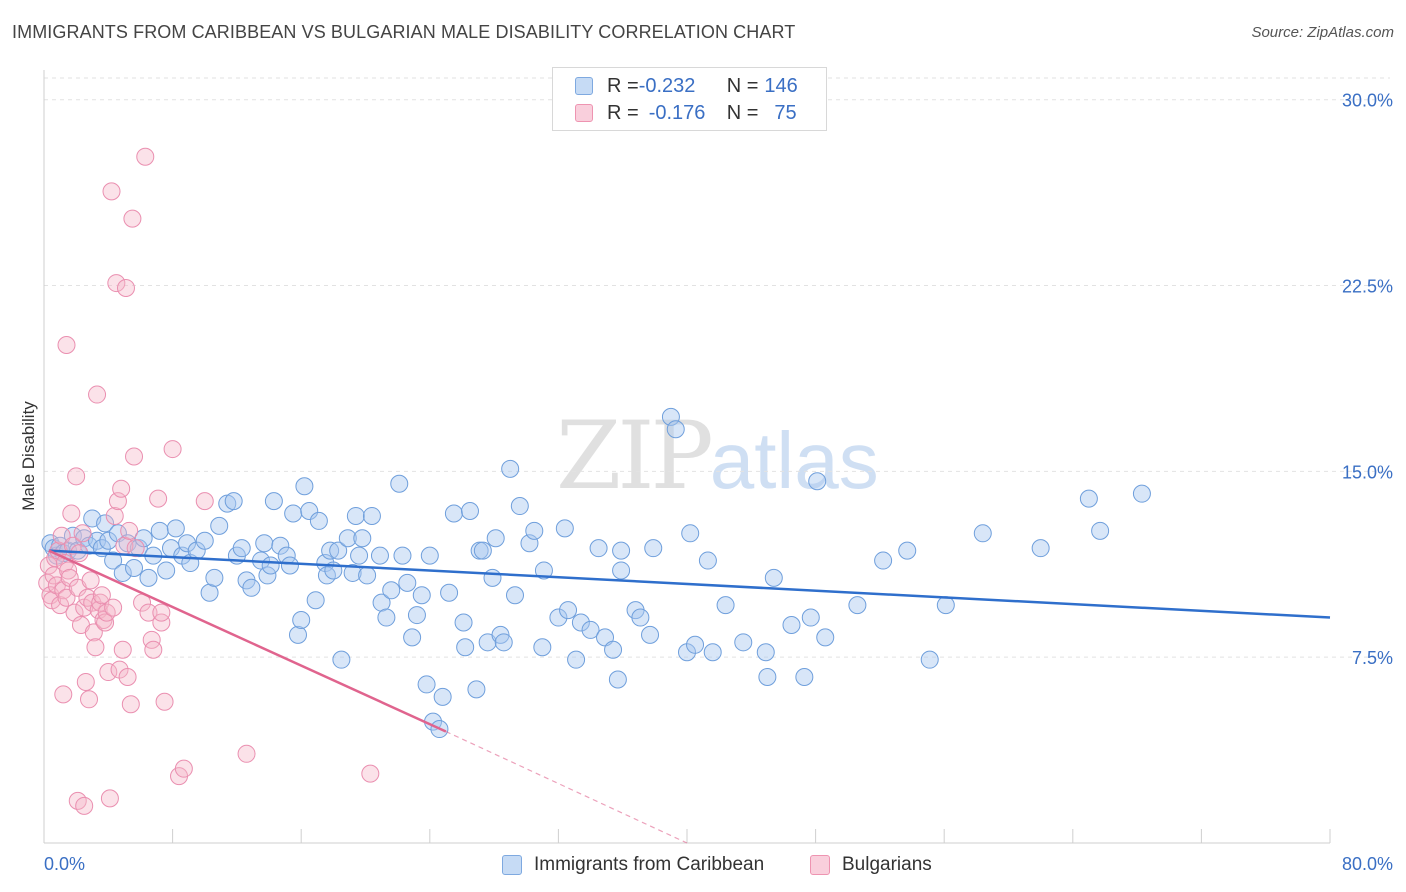  I want to click on watermark: ZIPatlas, so click(717, 456).